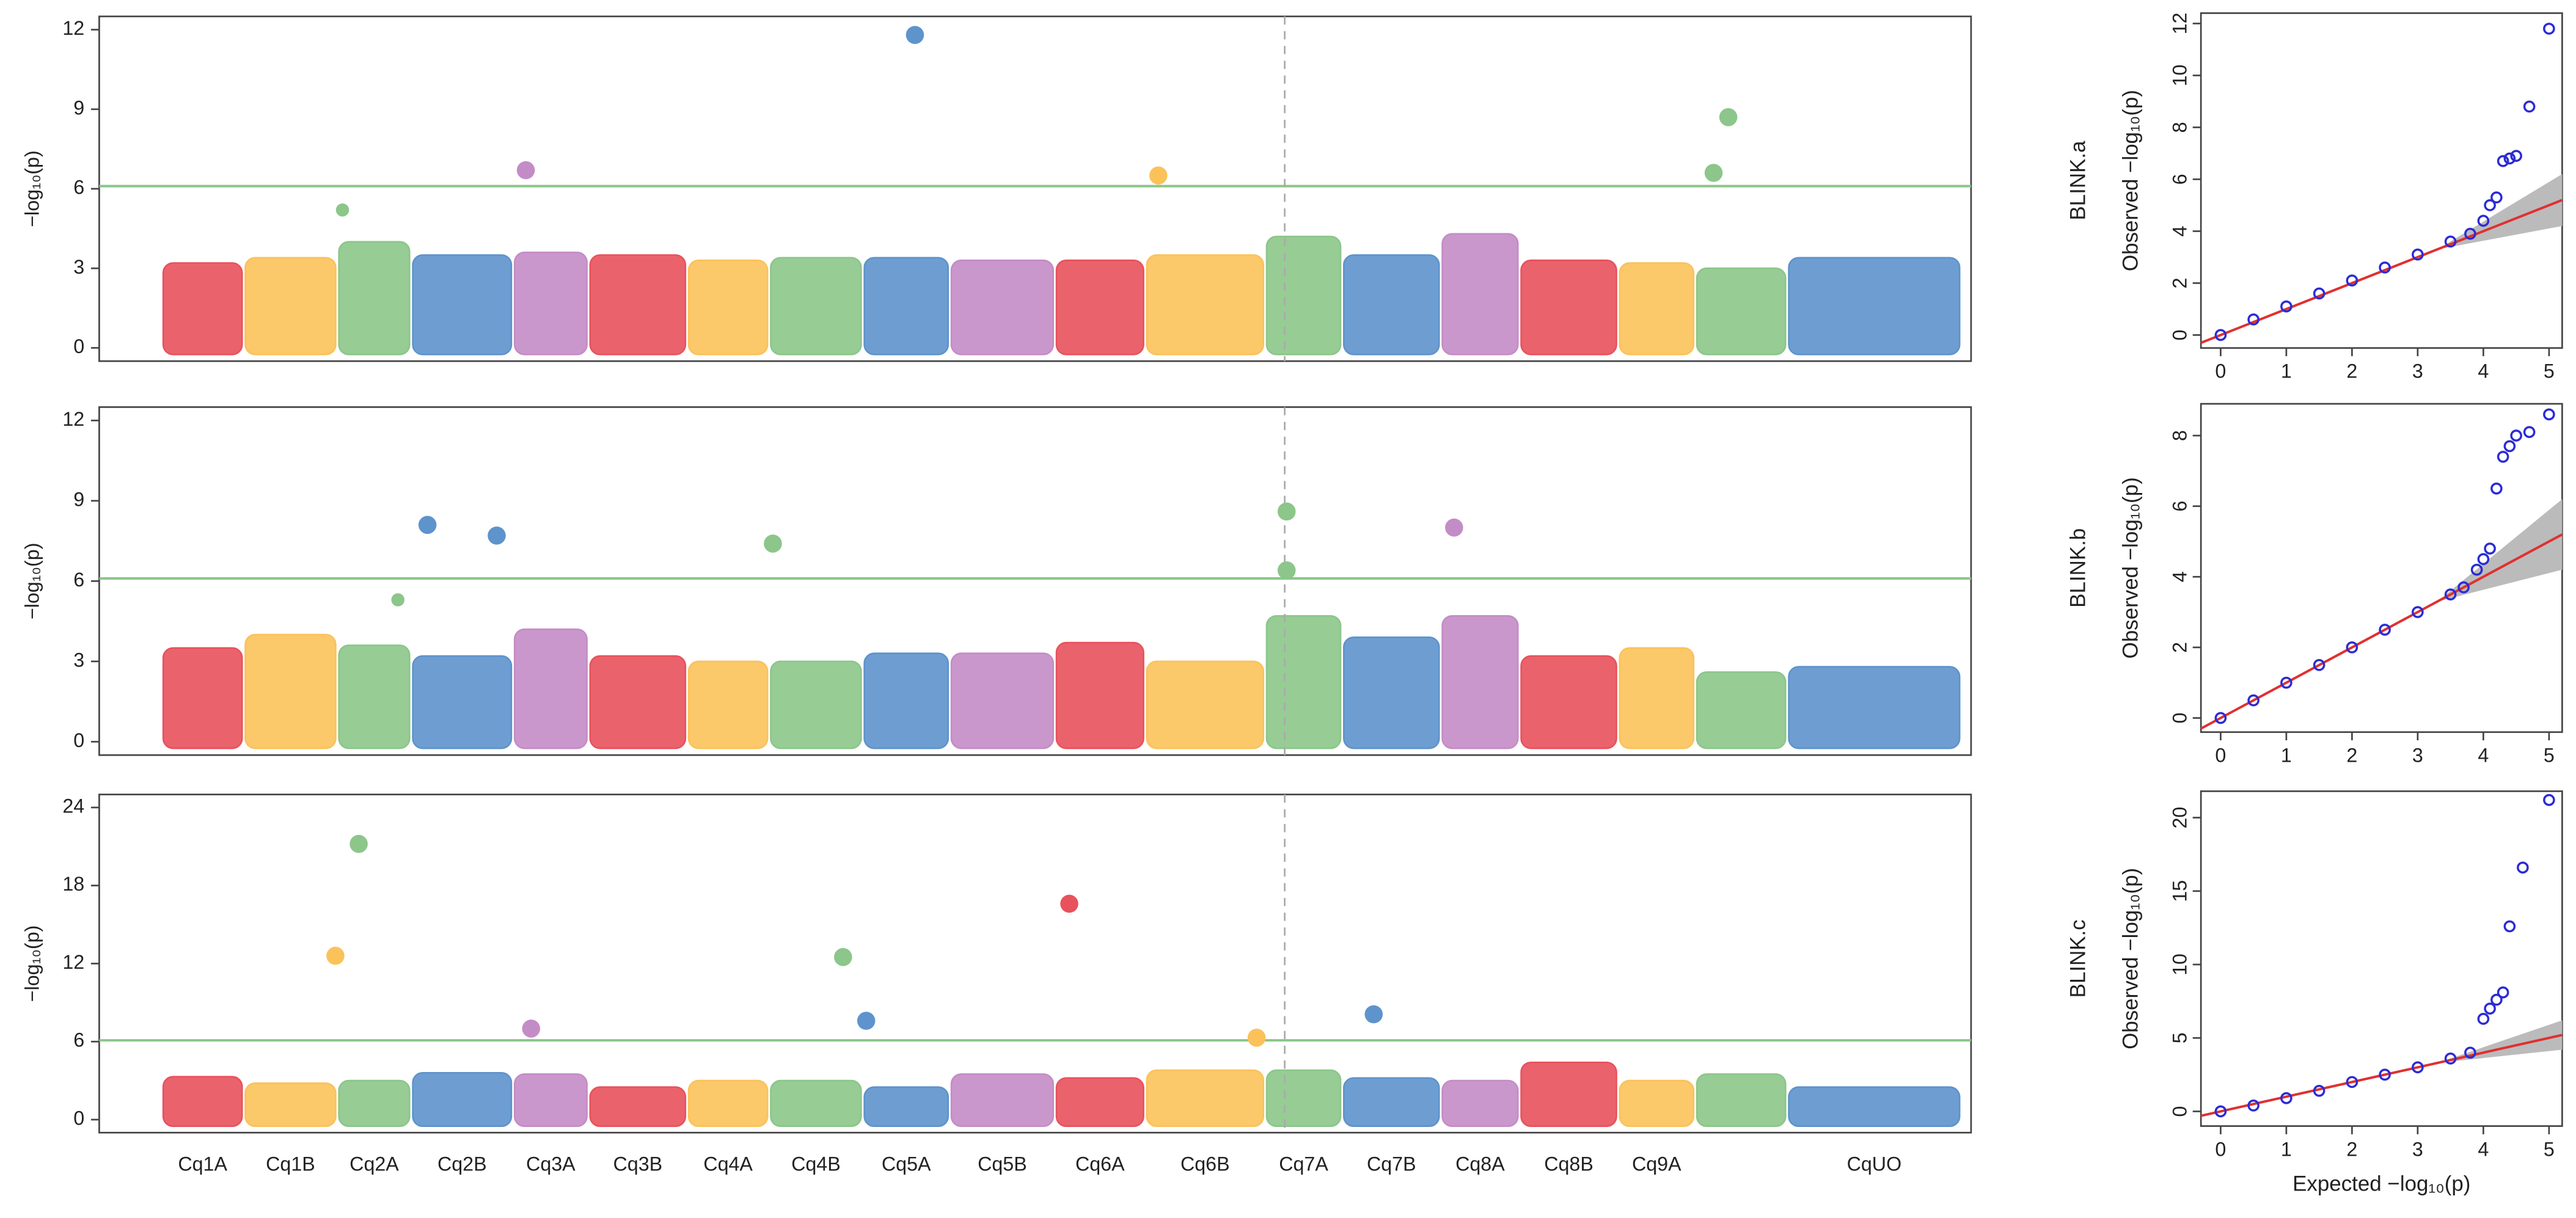 The image size is (2576, 1218). What do you see at coordinates (73, 806) in the screenshot?
I see `y-tick-label: 24` at bounding box center [73, 806].